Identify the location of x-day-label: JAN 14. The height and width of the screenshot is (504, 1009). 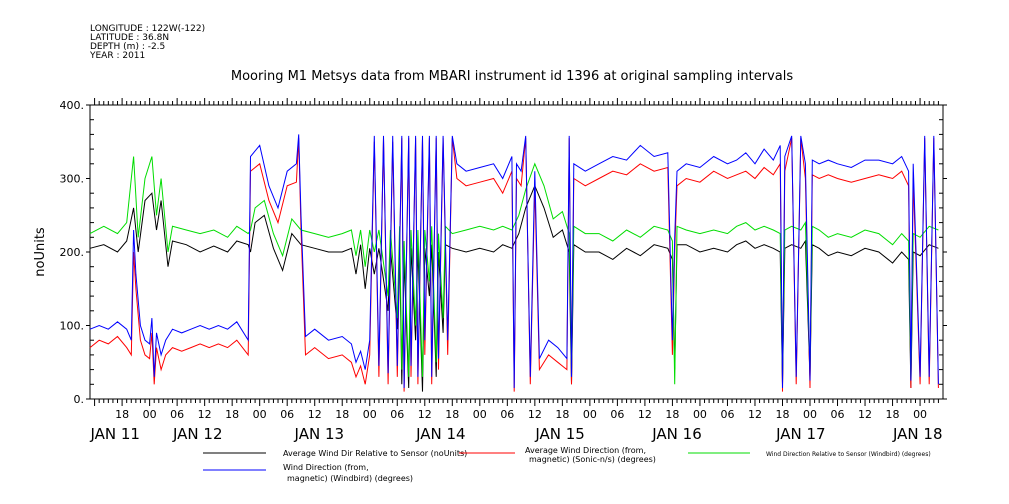
(440, 434).